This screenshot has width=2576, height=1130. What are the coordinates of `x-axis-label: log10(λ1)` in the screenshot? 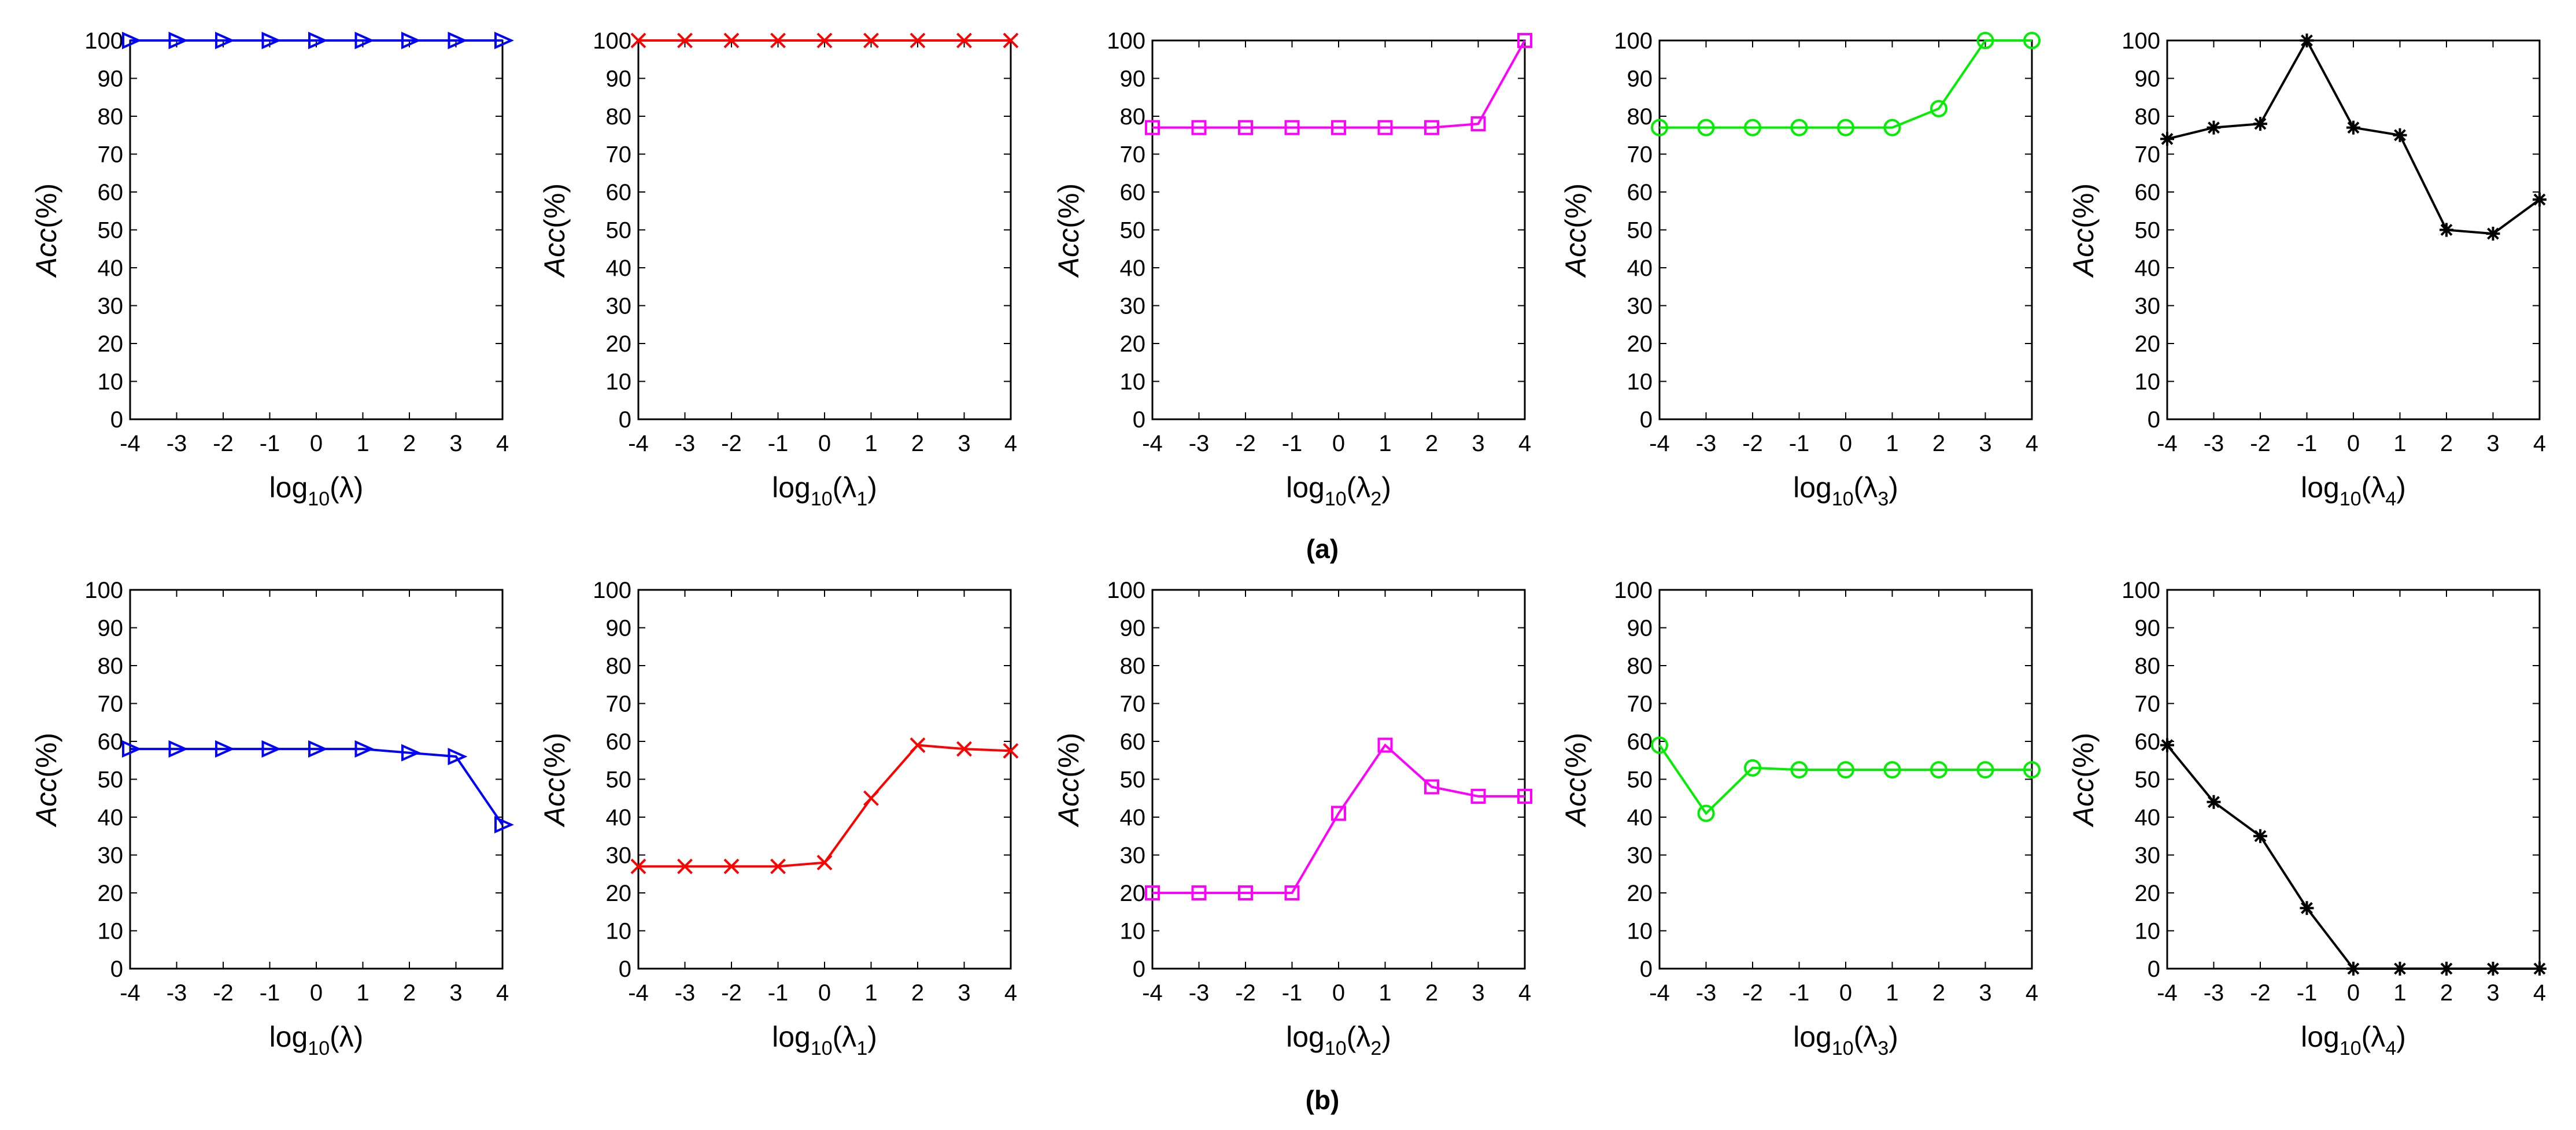 It's located at (825, 1040).